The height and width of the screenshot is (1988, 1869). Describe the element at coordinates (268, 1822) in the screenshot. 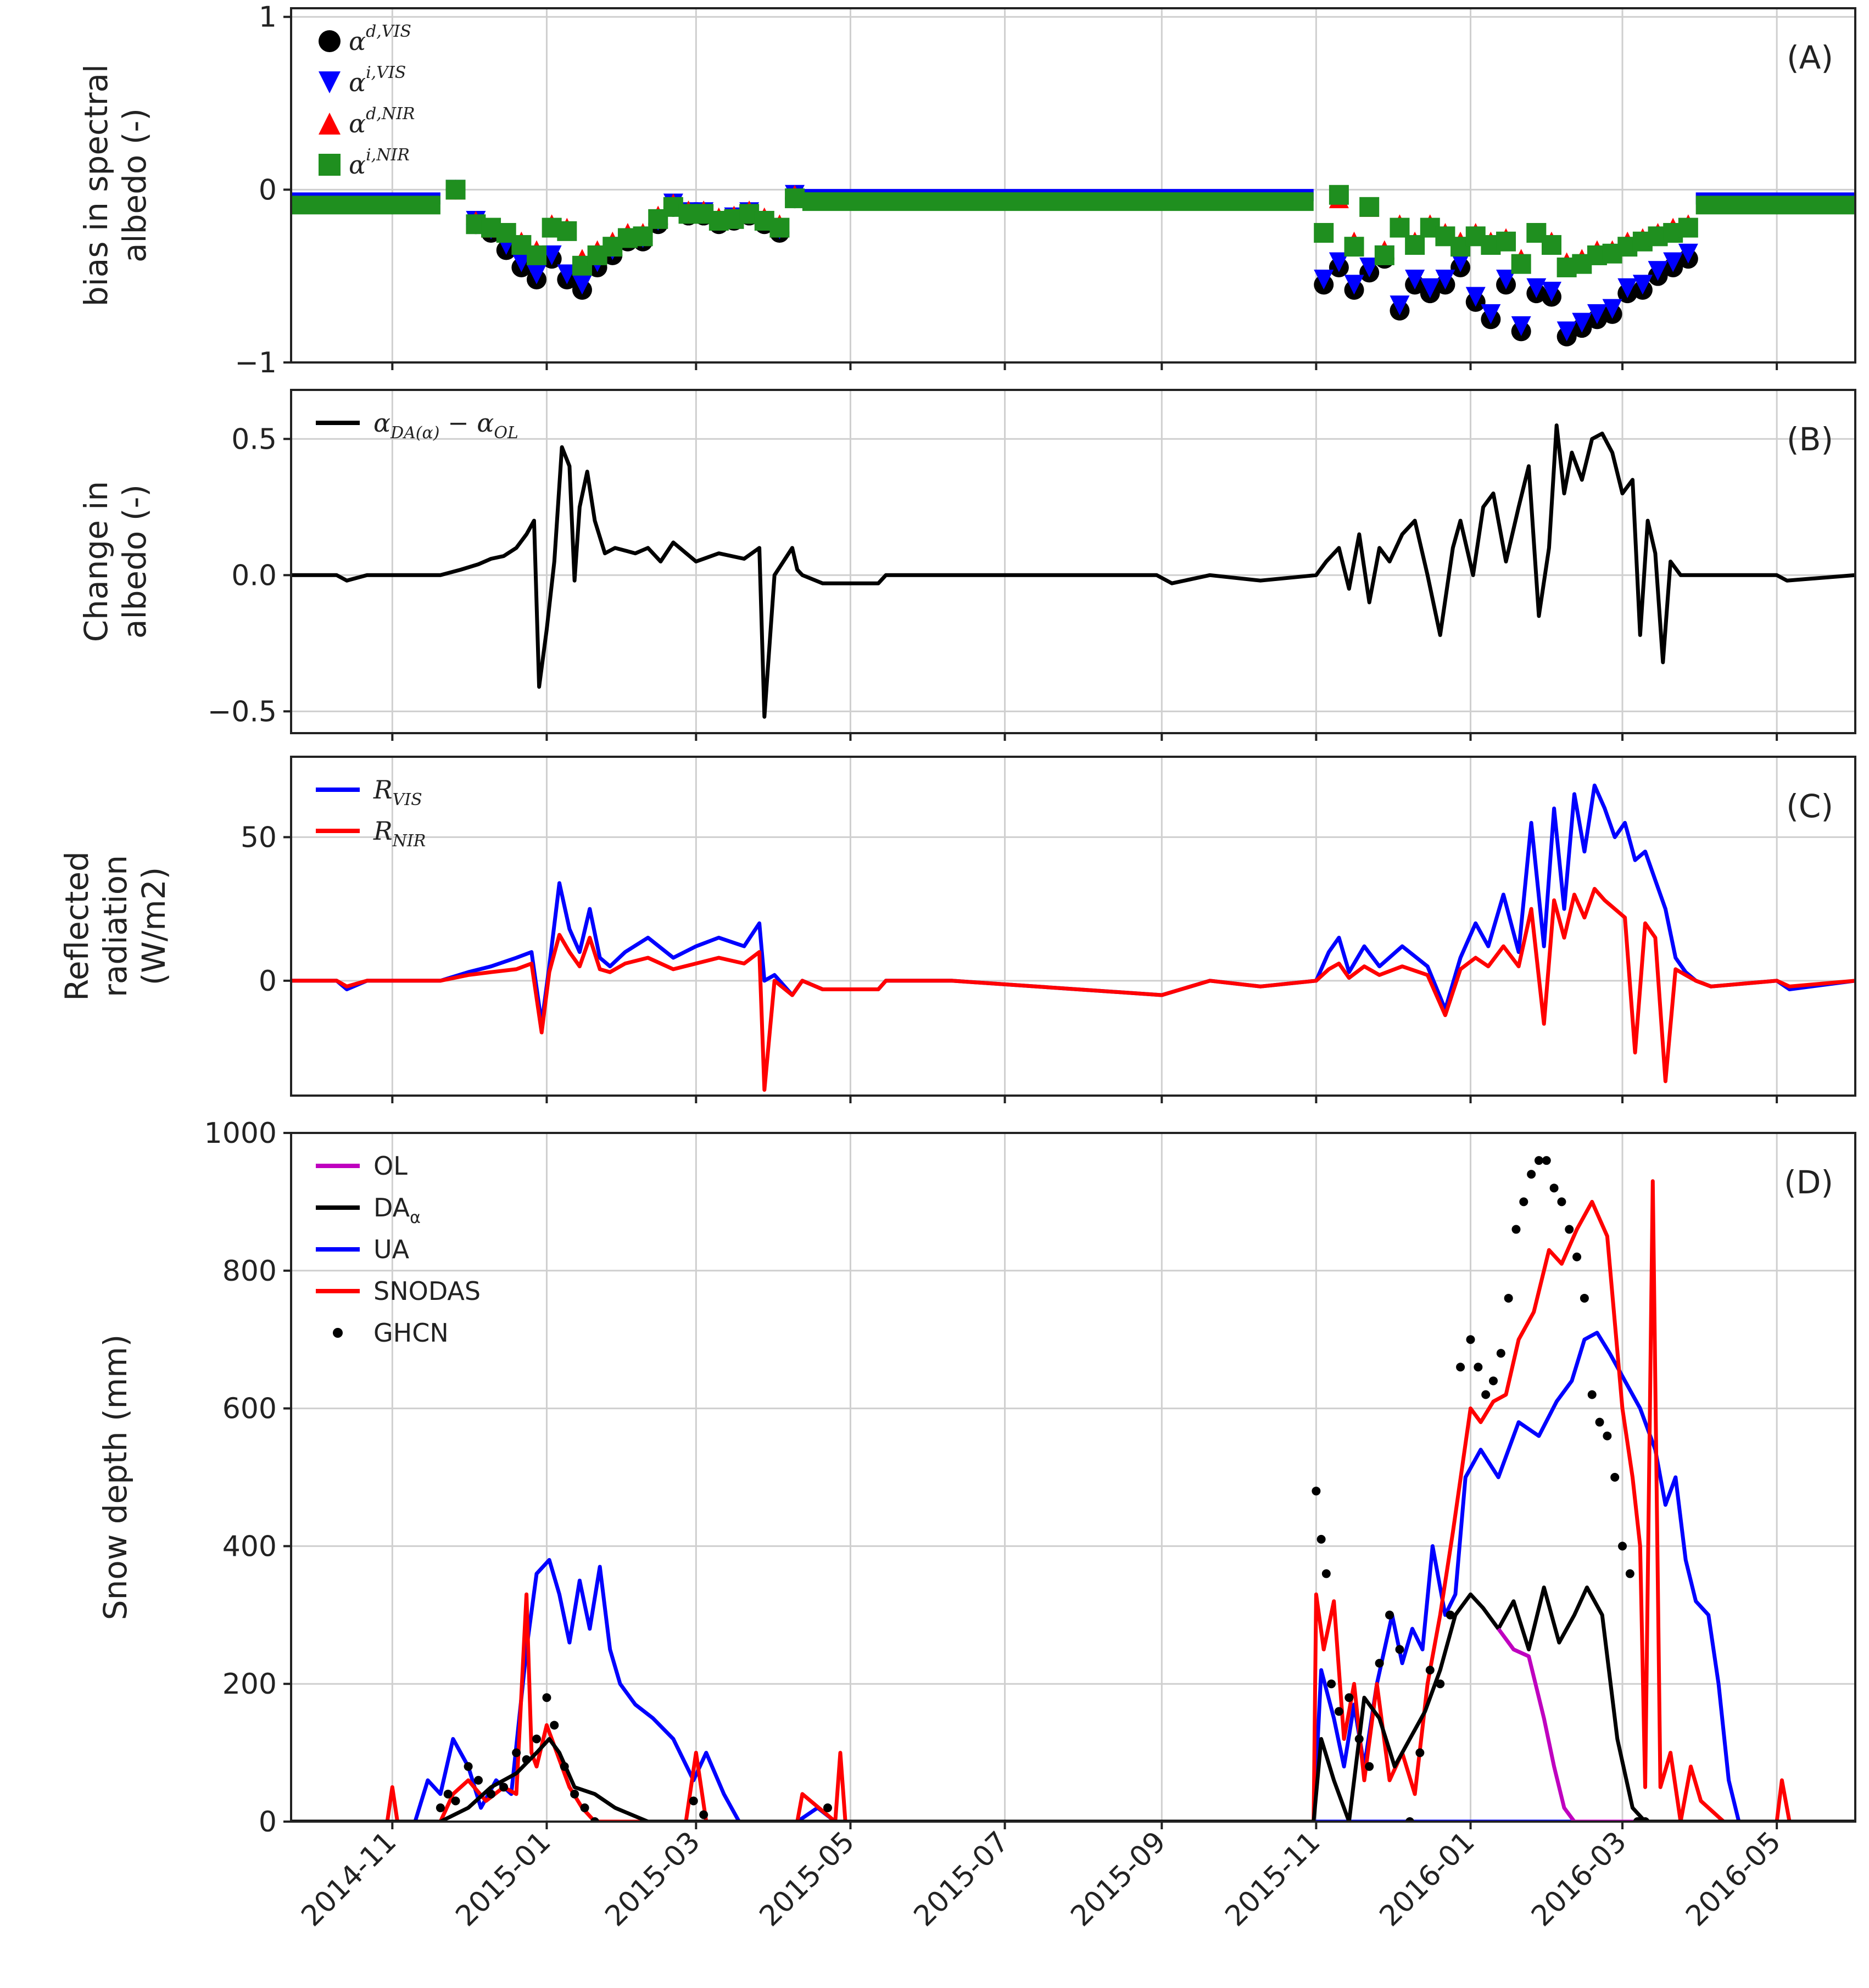

I see `panel-d-ytick-label: 0` at that location.